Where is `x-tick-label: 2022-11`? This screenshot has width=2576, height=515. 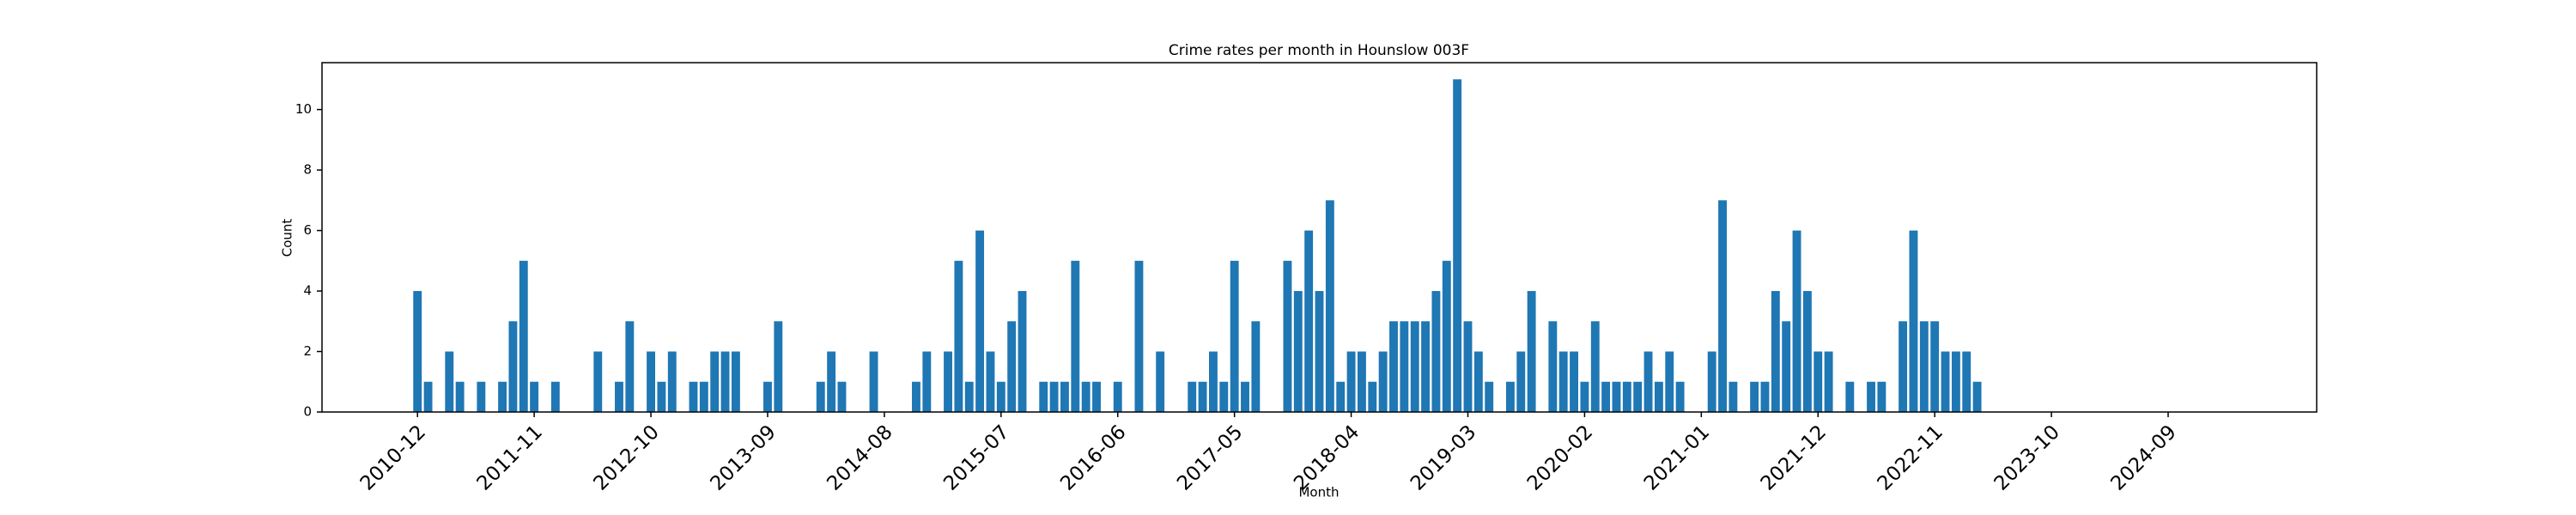
x-tick-label: 2022-11 is located at coordinates (1910, 457).